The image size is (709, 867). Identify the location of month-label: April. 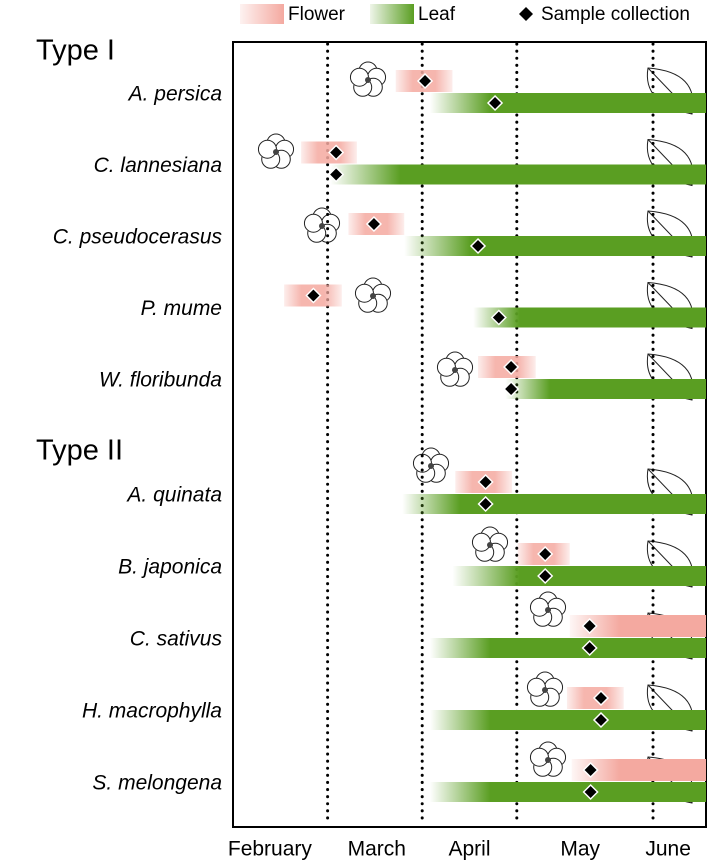
(469, 849).